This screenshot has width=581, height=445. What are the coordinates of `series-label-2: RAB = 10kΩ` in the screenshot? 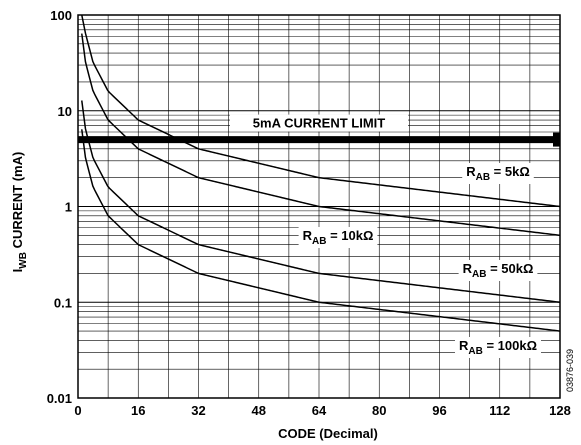 It's located at (338, 237).